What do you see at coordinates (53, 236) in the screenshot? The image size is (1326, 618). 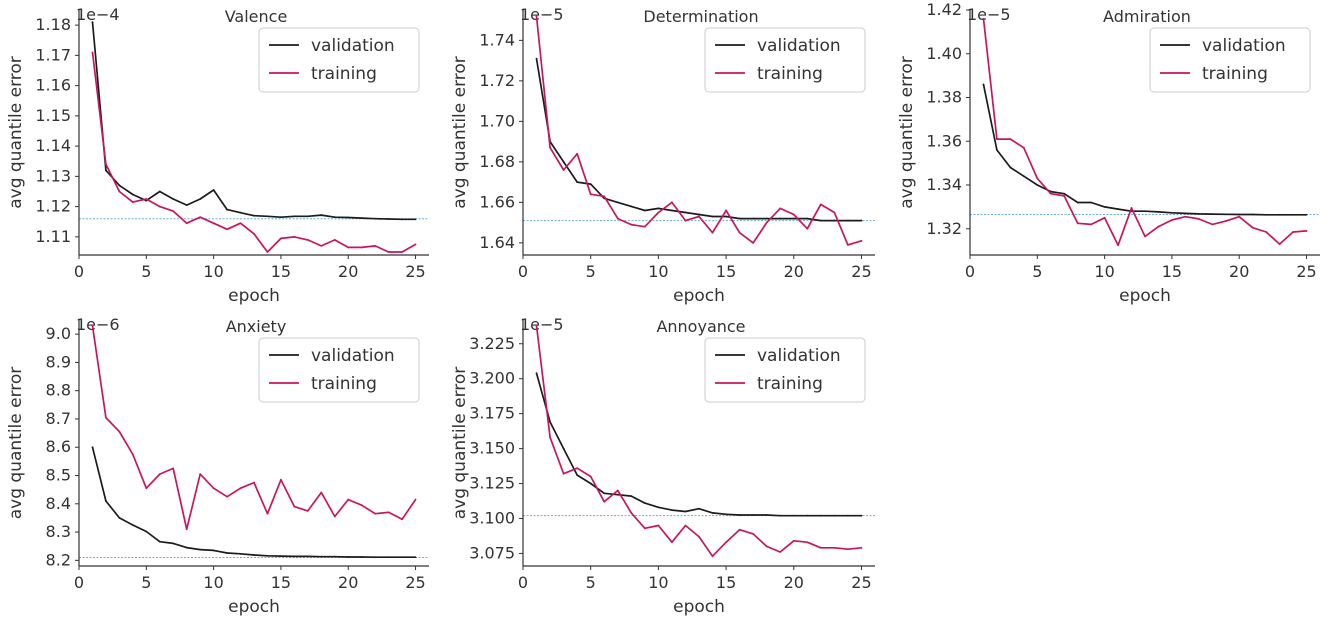 I see `y-tick-label: 1.11` at bounding box center [53, 236].